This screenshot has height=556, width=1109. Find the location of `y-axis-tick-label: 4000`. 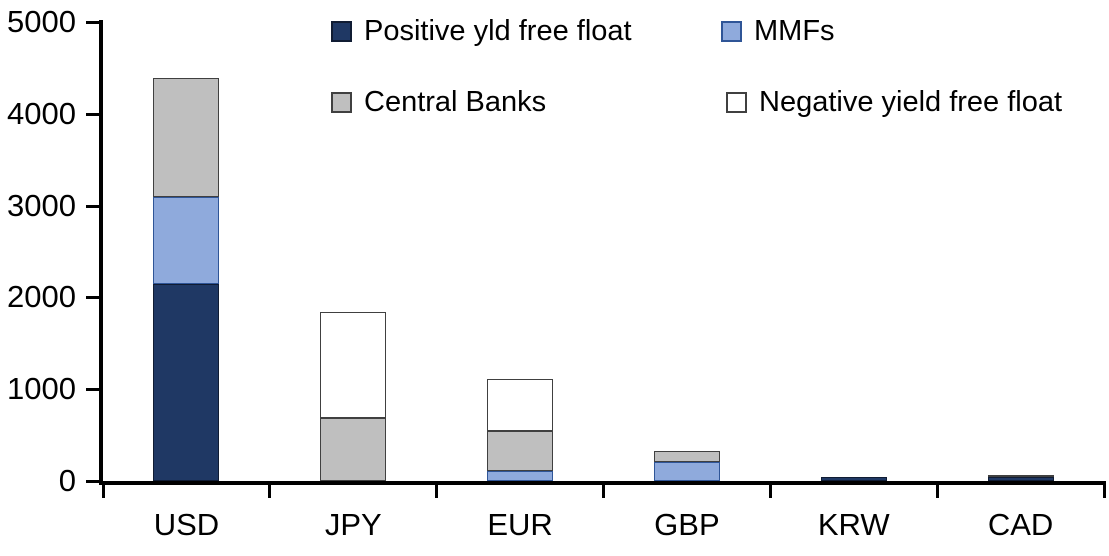

y-axis-tick-label: 4000 is located at coordinates (41, 113).